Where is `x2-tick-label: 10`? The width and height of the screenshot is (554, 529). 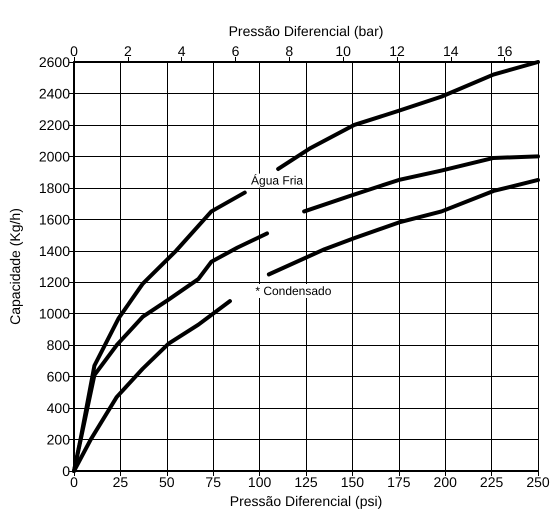
x2-tick-label: 10 is located at coordinates (343, 51).